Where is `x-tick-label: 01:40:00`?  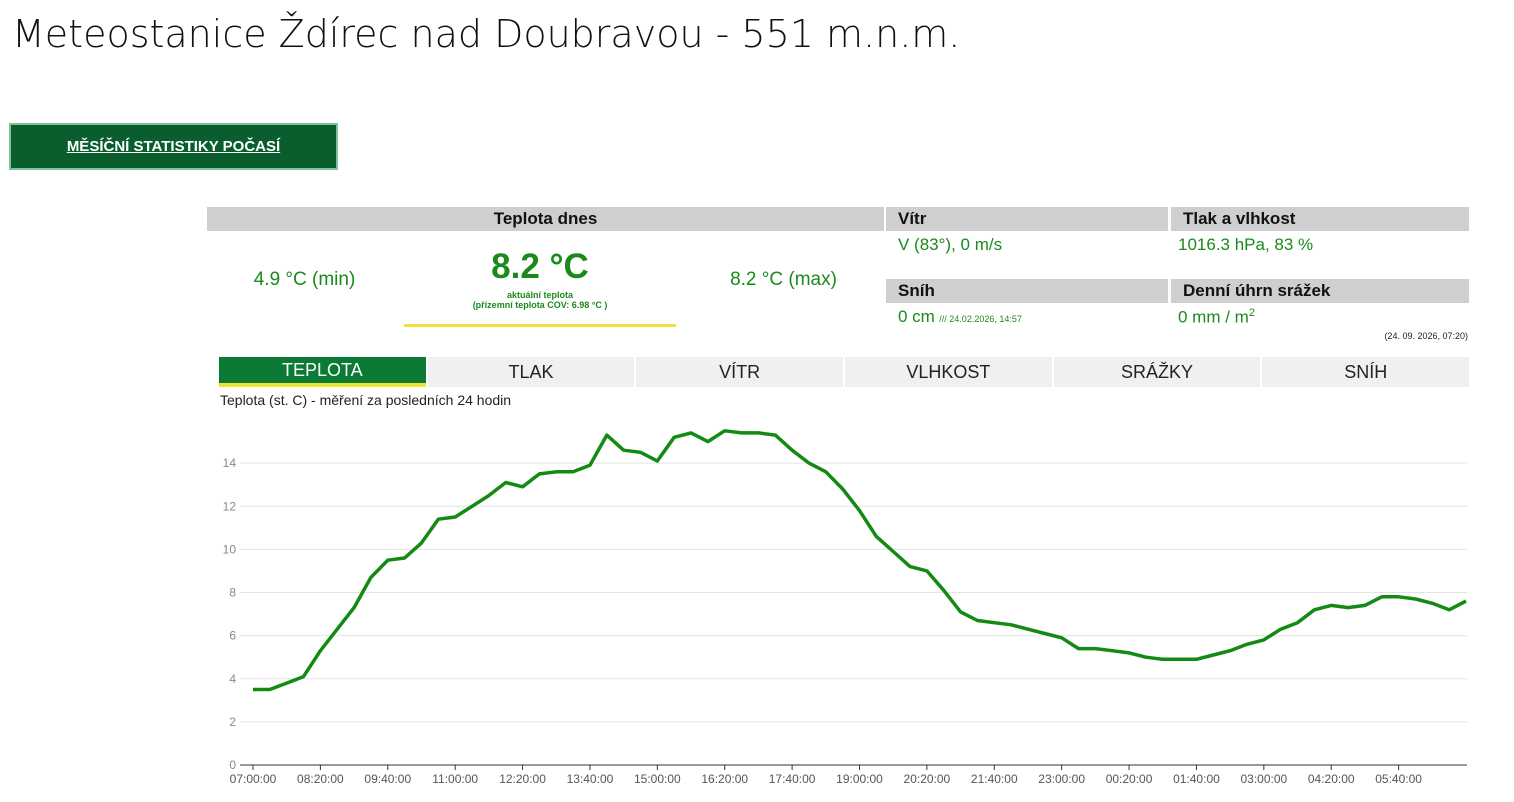 x-tick-label: 01:40:00 is located at coordinates (1196, 779).